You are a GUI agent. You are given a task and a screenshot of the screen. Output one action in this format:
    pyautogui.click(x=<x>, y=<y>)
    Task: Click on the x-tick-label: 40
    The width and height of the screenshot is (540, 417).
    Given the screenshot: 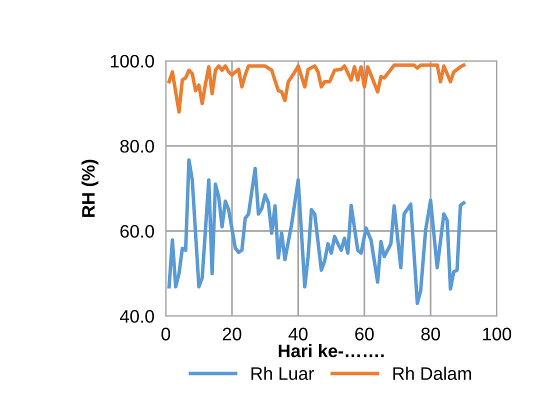 What is the action you would take?
    pyautogui.click(x=298, y=334)
    